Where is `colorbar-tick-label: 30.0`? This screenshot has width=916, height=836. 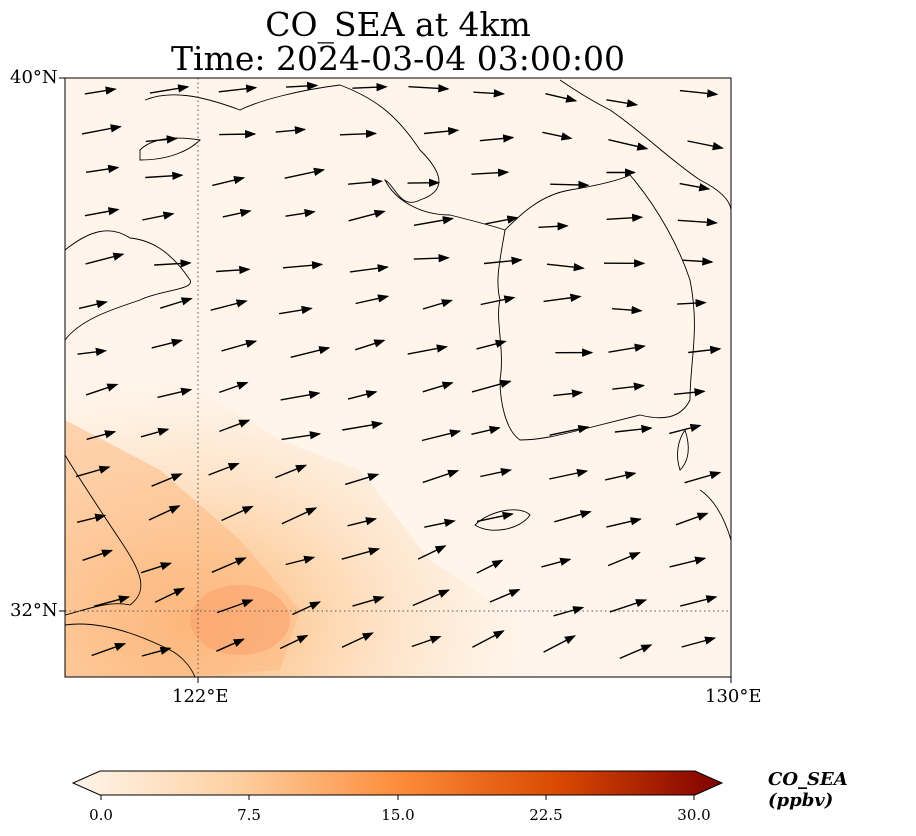
colorbar-tick-label: 30.0 is located at coordinates (694, 815).